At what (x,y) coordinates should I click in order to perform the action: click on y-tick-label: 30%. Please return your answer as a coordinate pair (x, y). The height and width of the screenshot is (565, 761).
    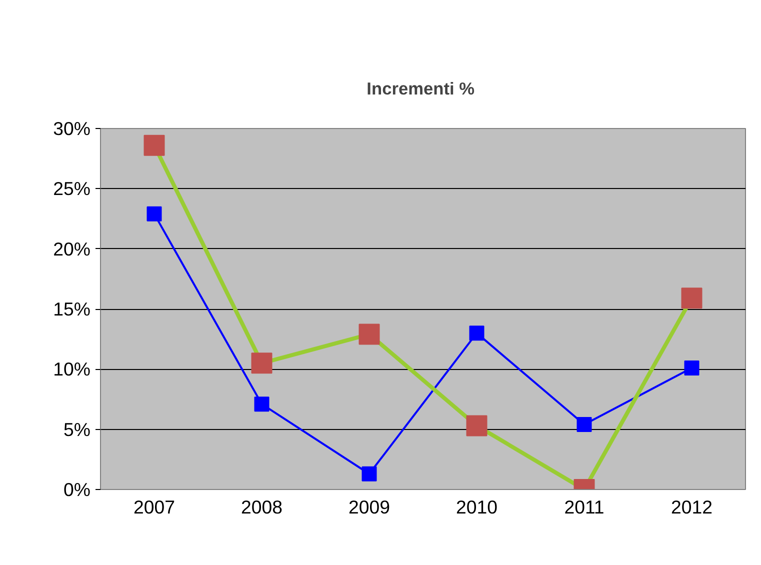
    Looking at the image, I should click on (72, 128).